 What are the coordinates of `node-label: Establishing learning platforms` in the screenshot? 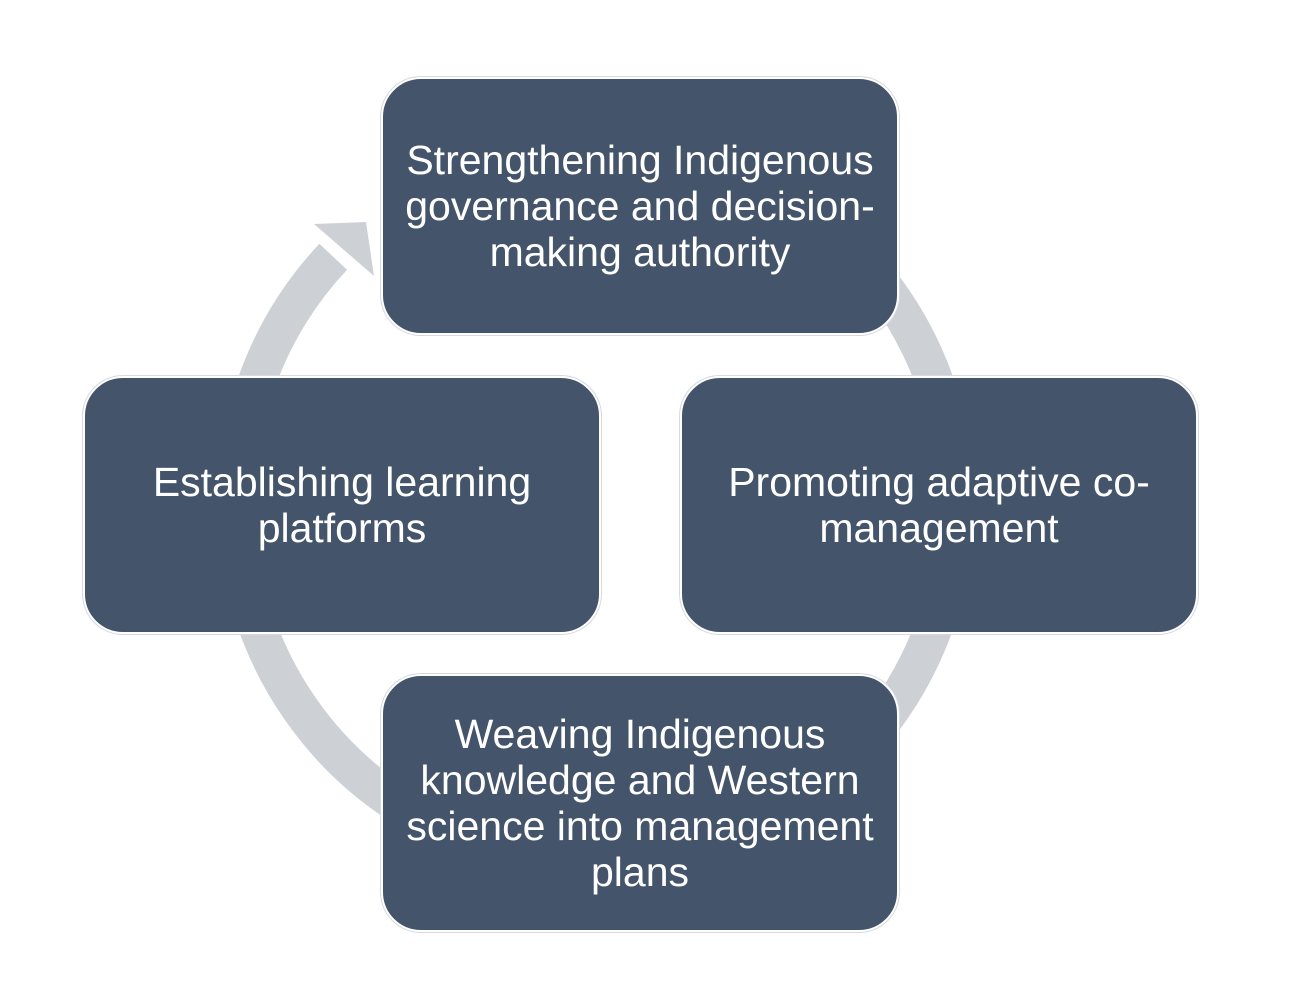 It's located at (342, 505).